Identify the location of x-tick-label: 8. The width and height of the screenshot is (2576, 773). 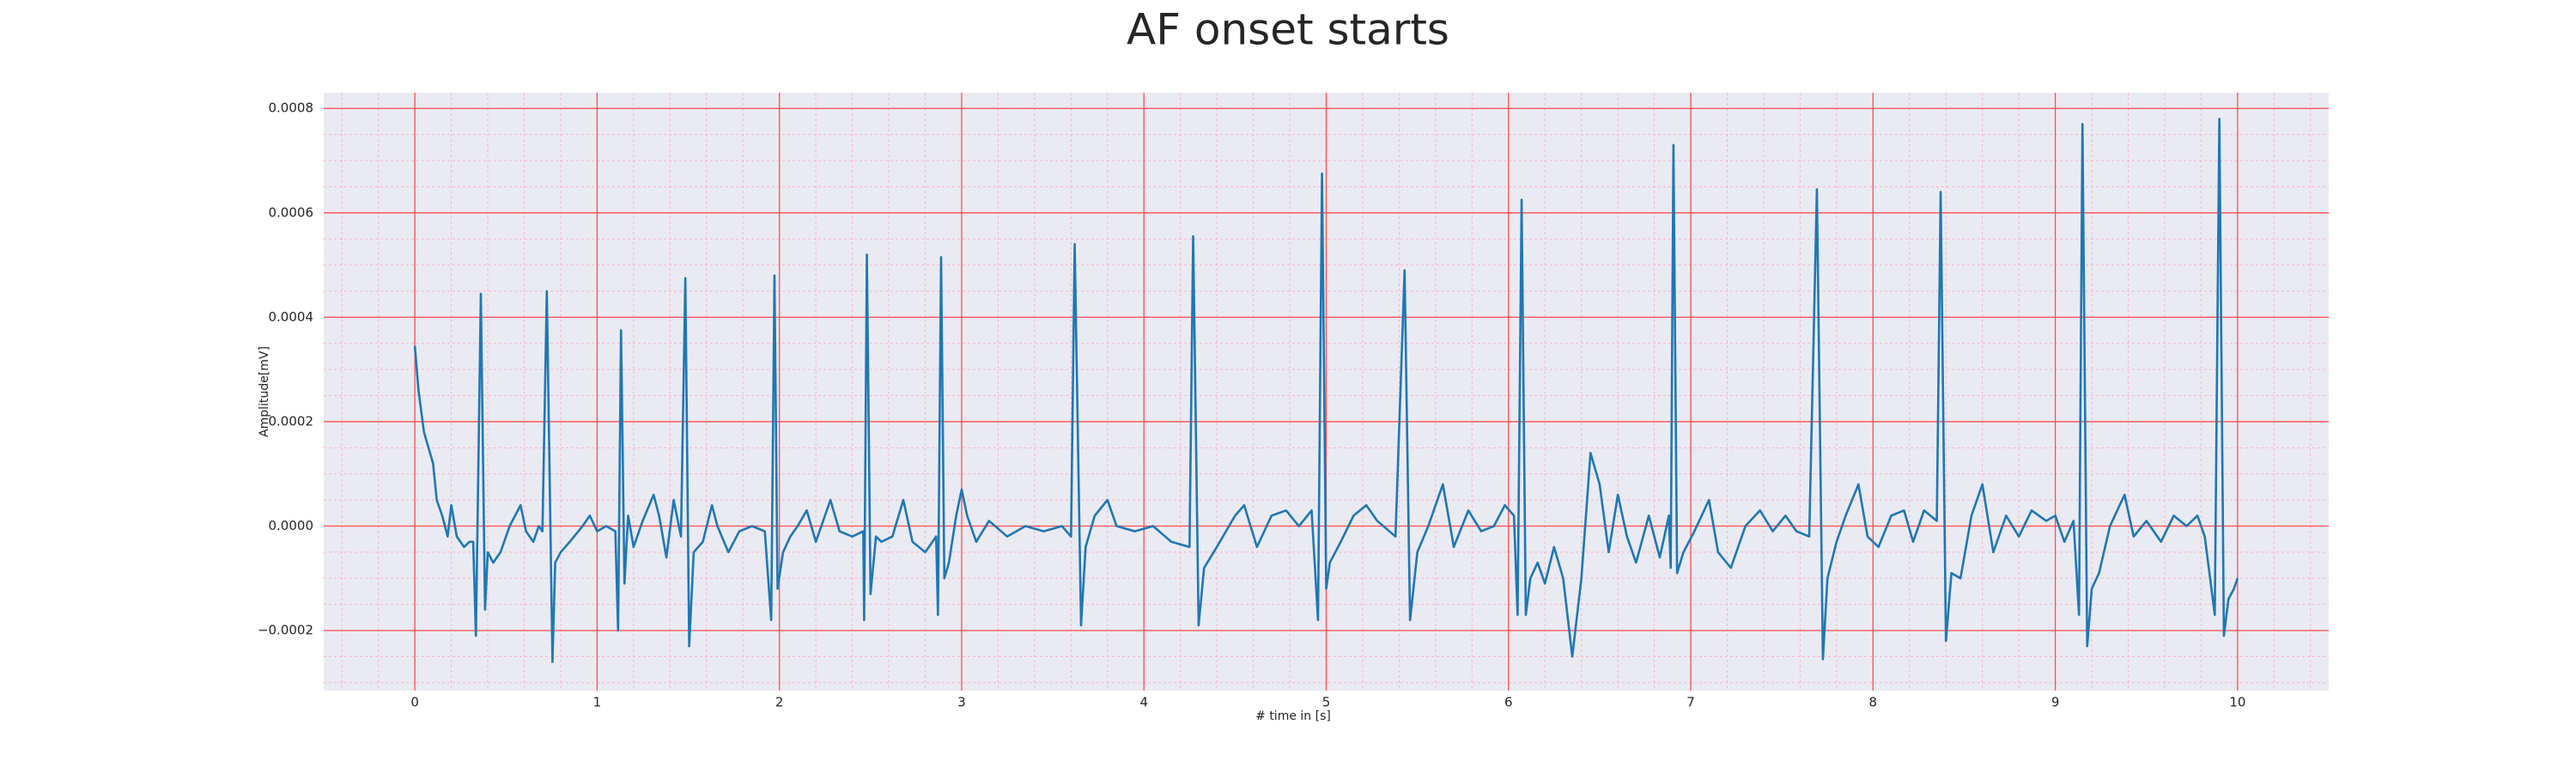
(1873, 702).